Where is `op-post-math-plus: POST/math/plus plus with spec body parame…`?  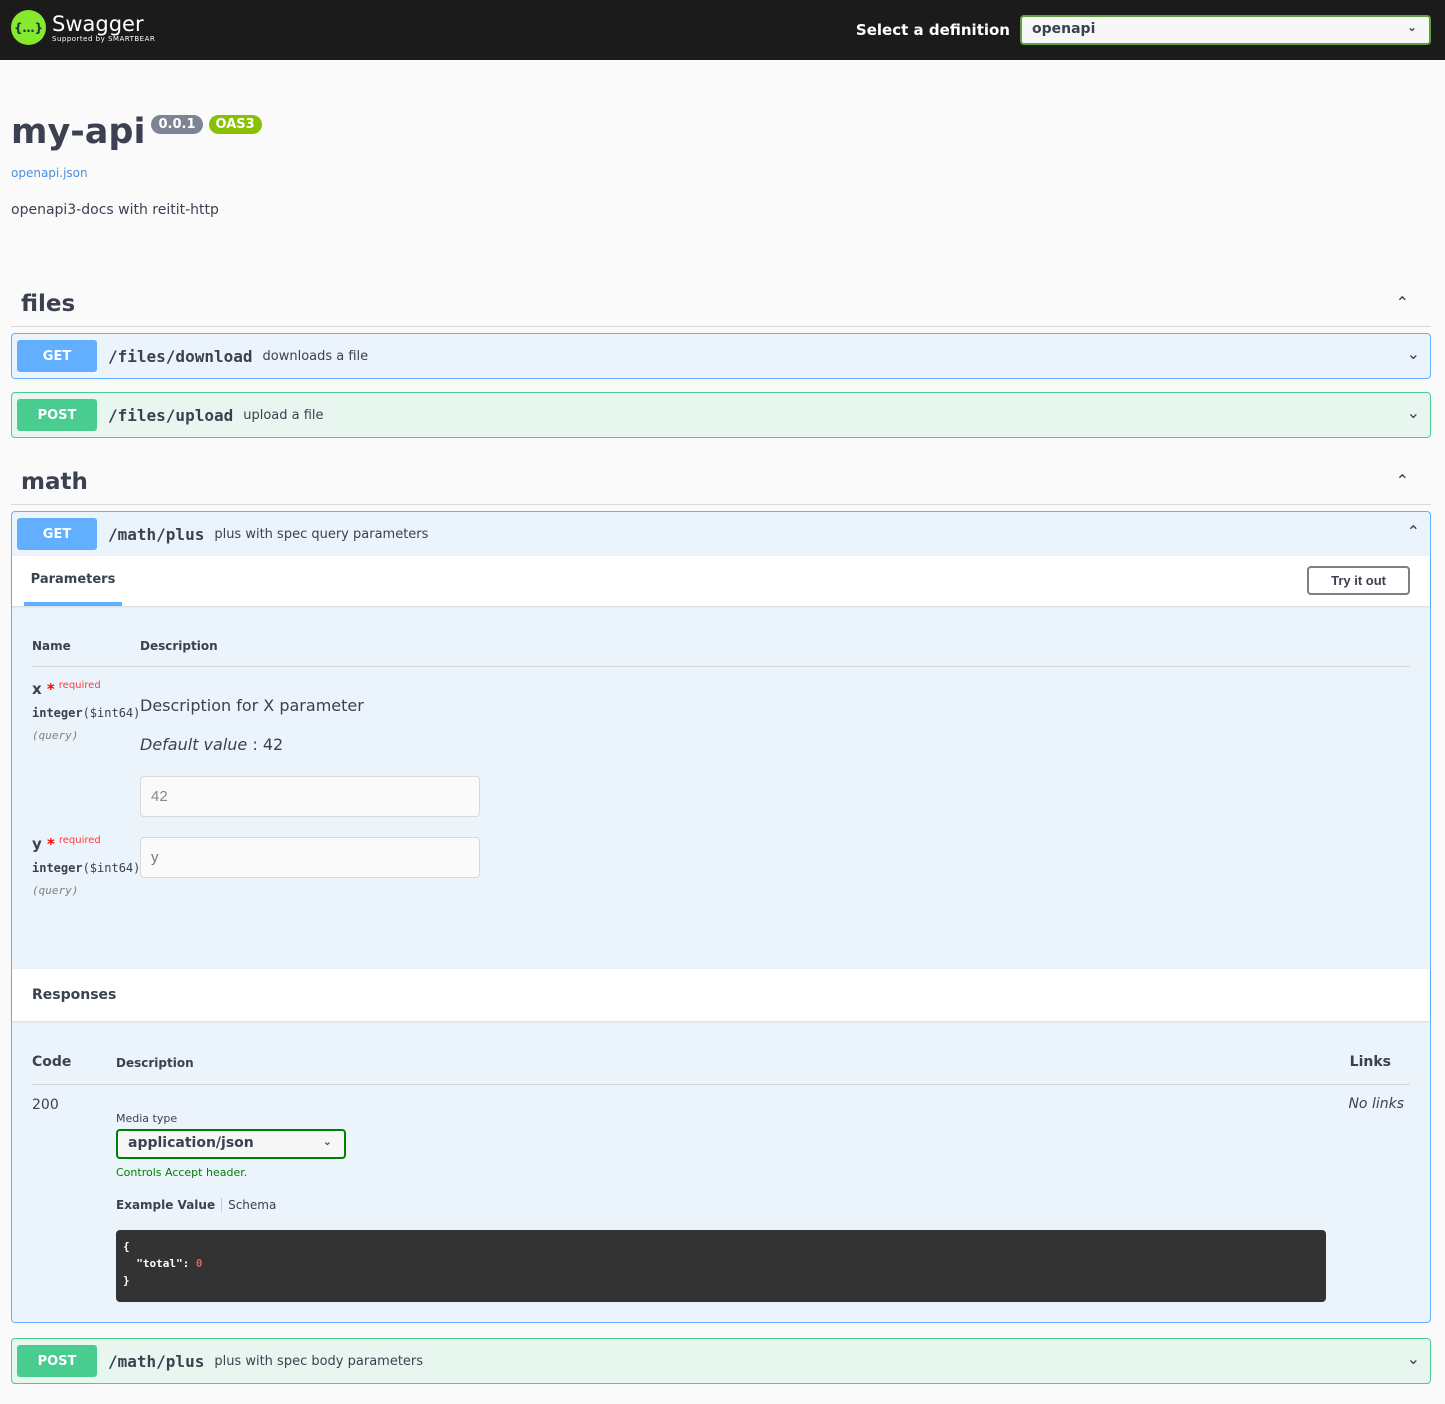
op-post-math-plus: POST/math/plus plus with spec body parame… is located at coordinates (721, 1361).